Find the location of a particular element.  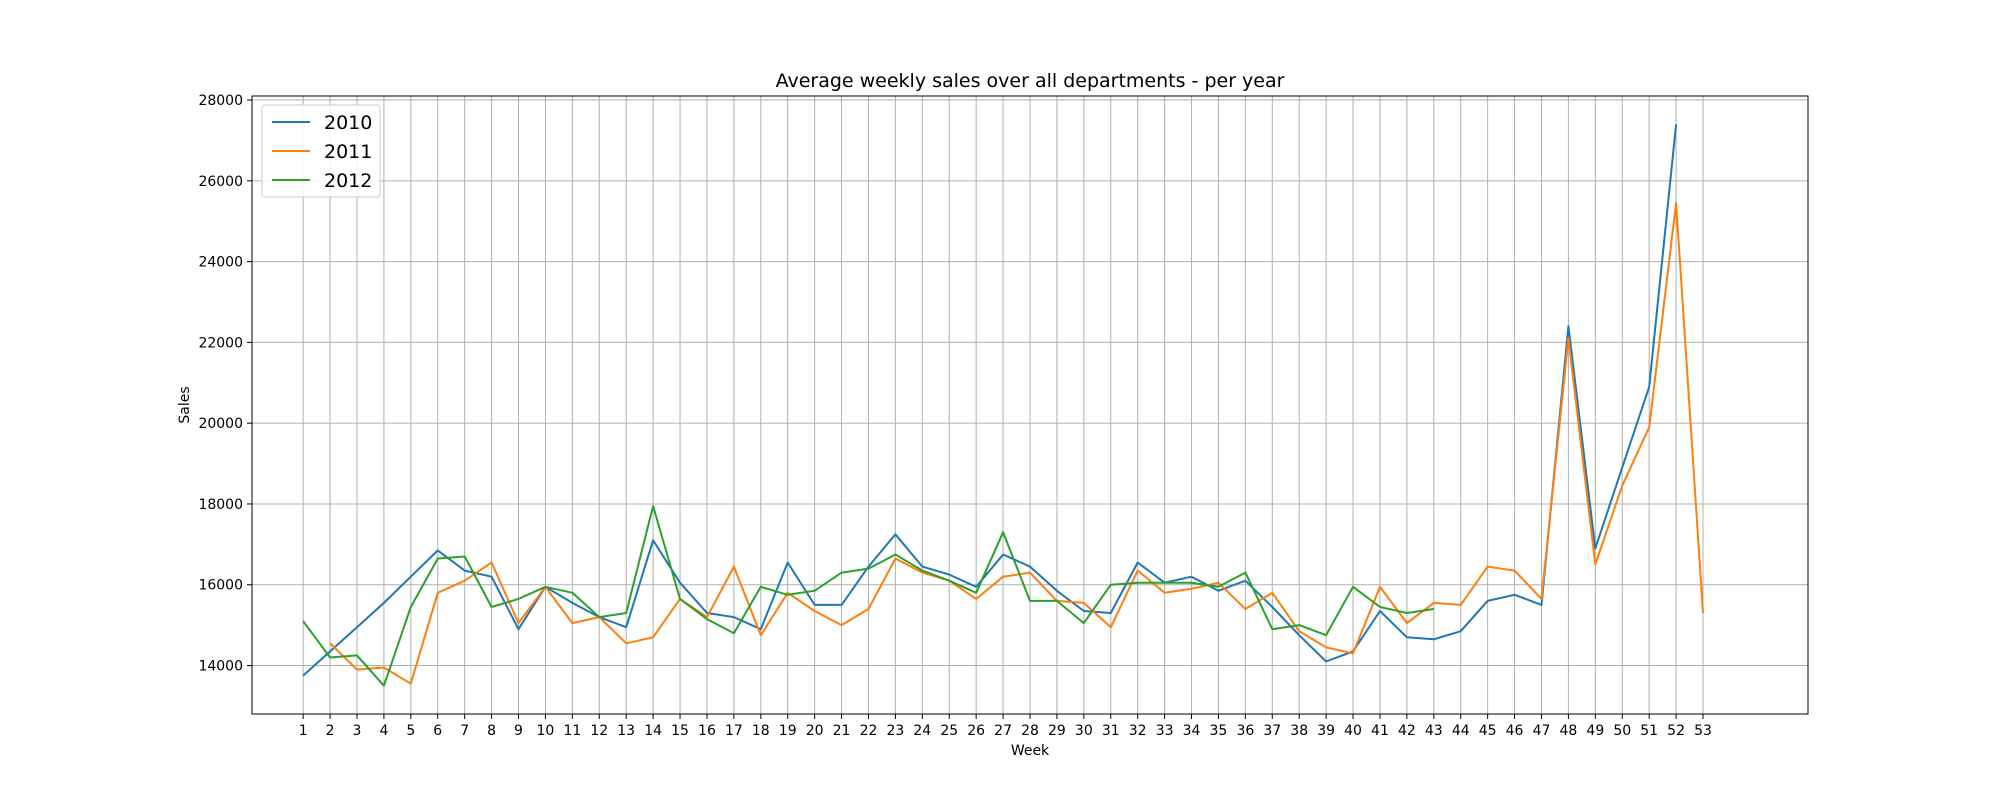

x-tick-label: 10 is located at coordinates (546, 731).